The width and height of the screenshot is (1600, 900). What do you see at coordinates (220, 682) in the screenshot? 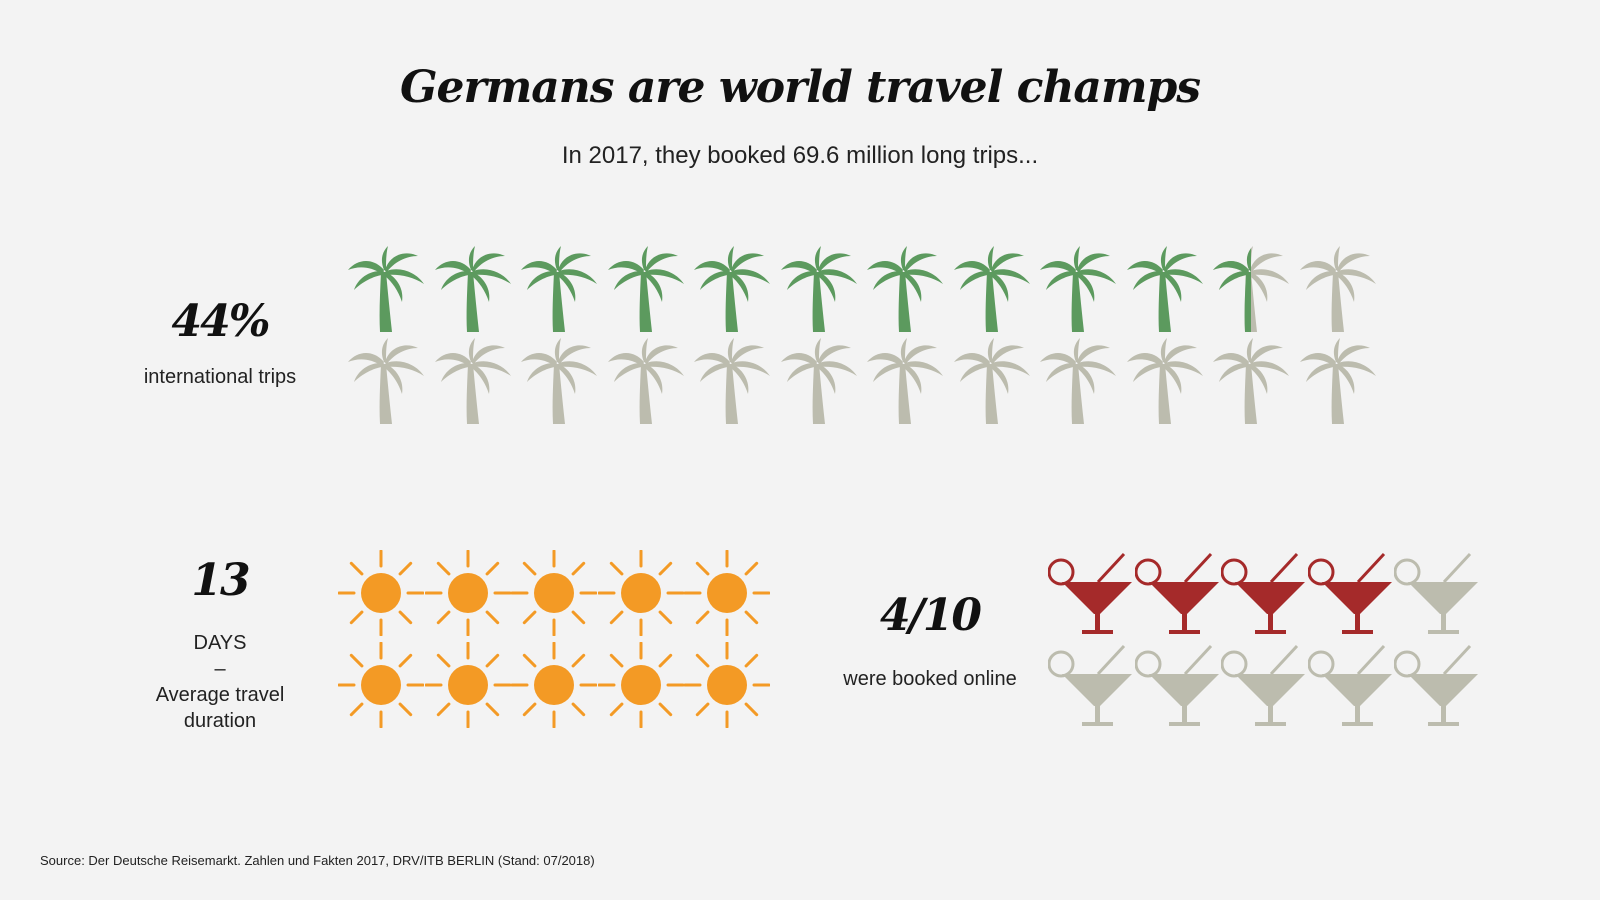
I see `travel-duration-label: DAYS – Average travel duration` at bounding box center [220, 682].